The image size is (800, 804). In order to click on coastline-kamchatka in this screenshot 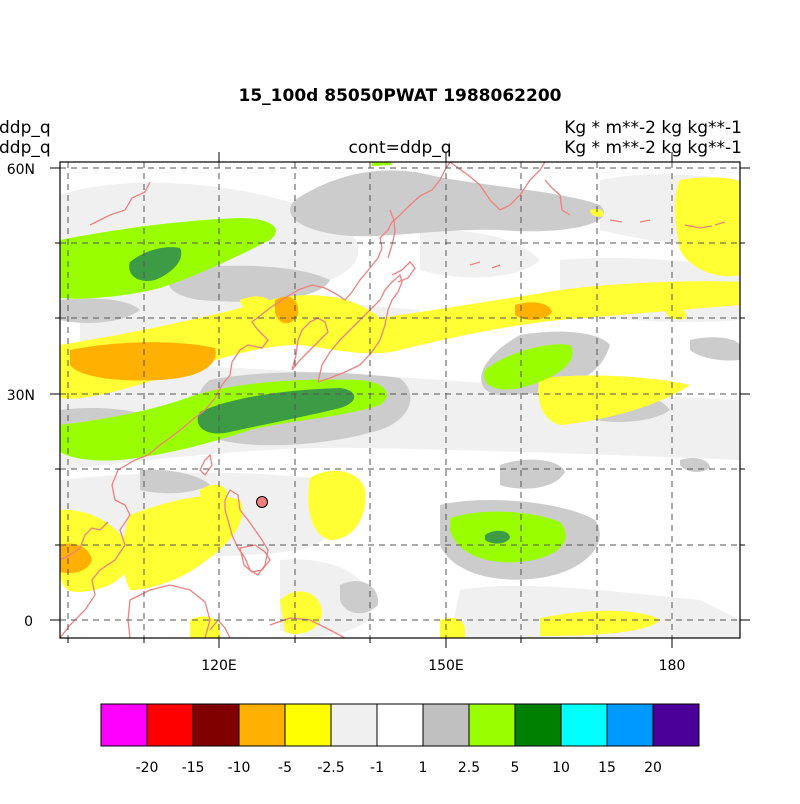, I will do `click(497, 186)`.